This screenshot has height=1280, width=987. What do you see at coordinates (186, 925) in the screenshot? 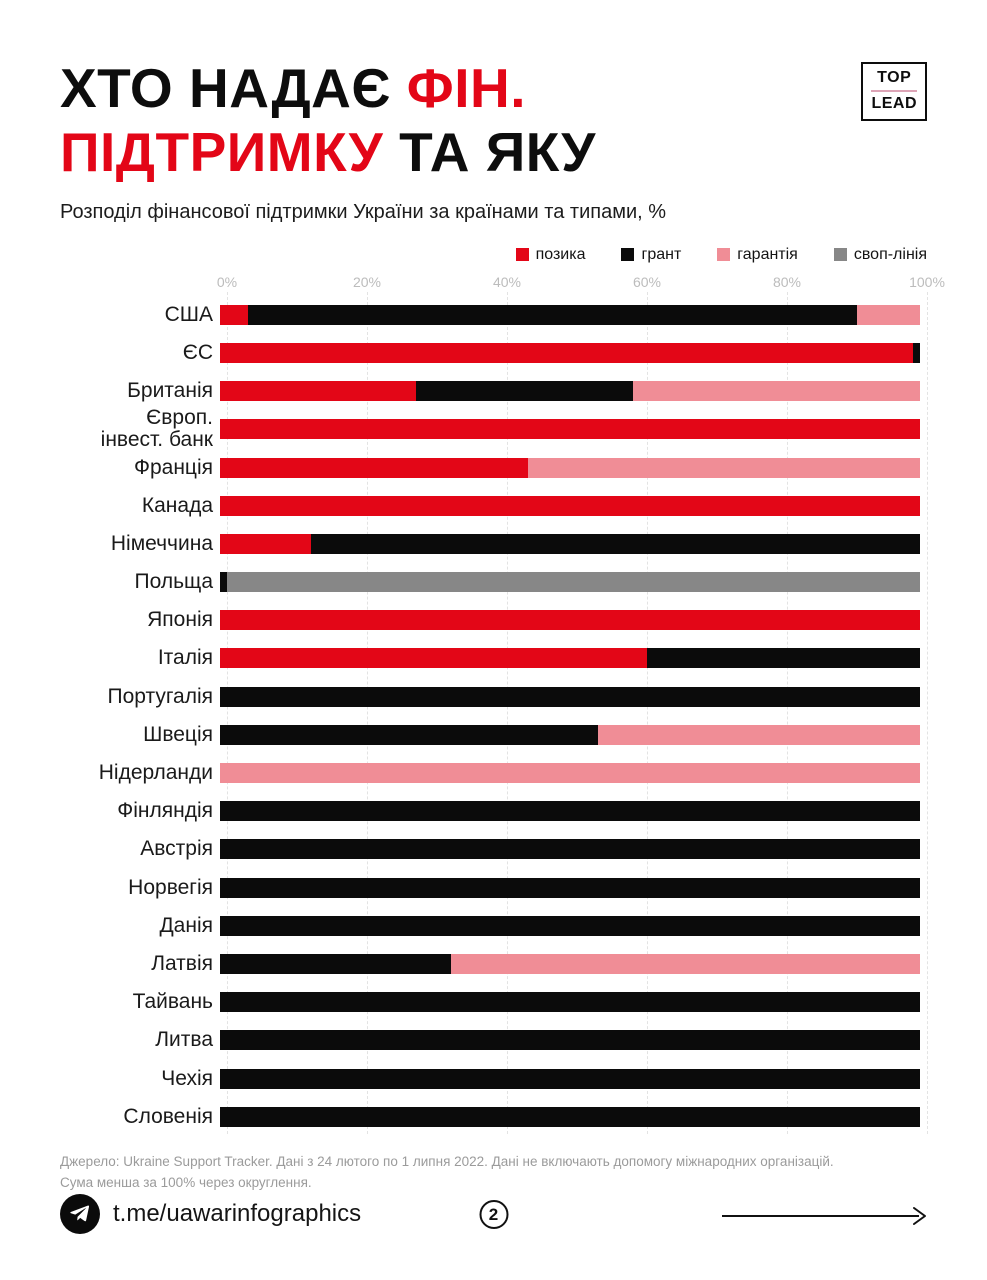
I see `row-label: Данія` at bounding box center [186, 925].